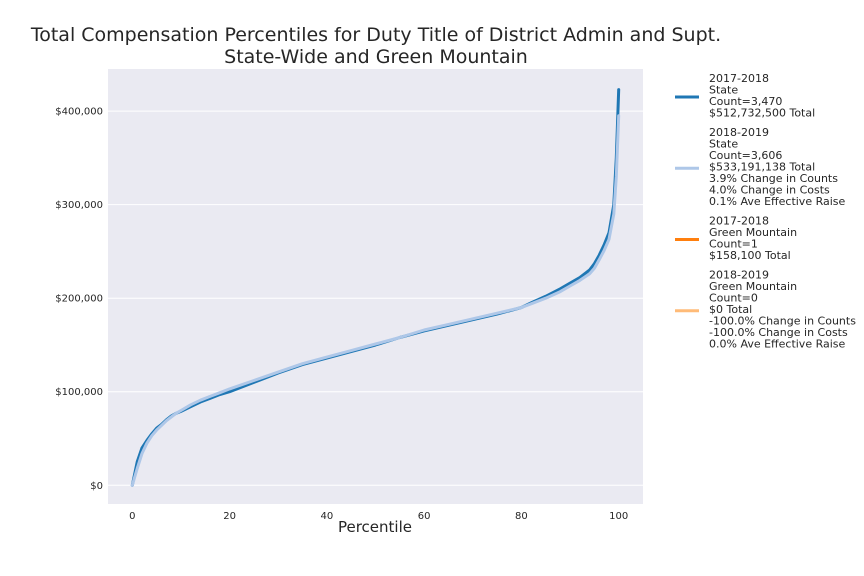 This screenshot has width=864, height=576. Describe the element at coordinates (762, 167) in the screenshot. I see `legend-text-1-3: $533,191,138 Total` at that location.